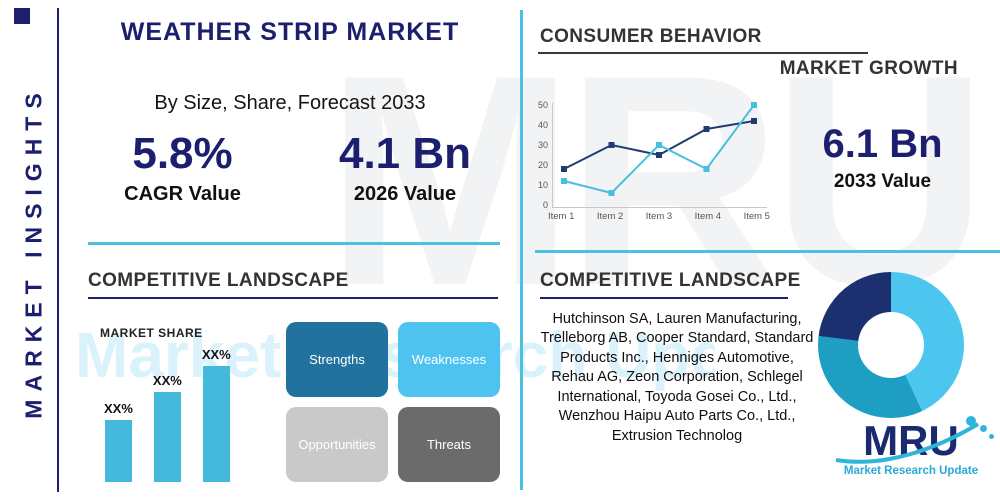 The image size is (1000, 500). I want to click on competitive-right-underline, so click(664, 298).